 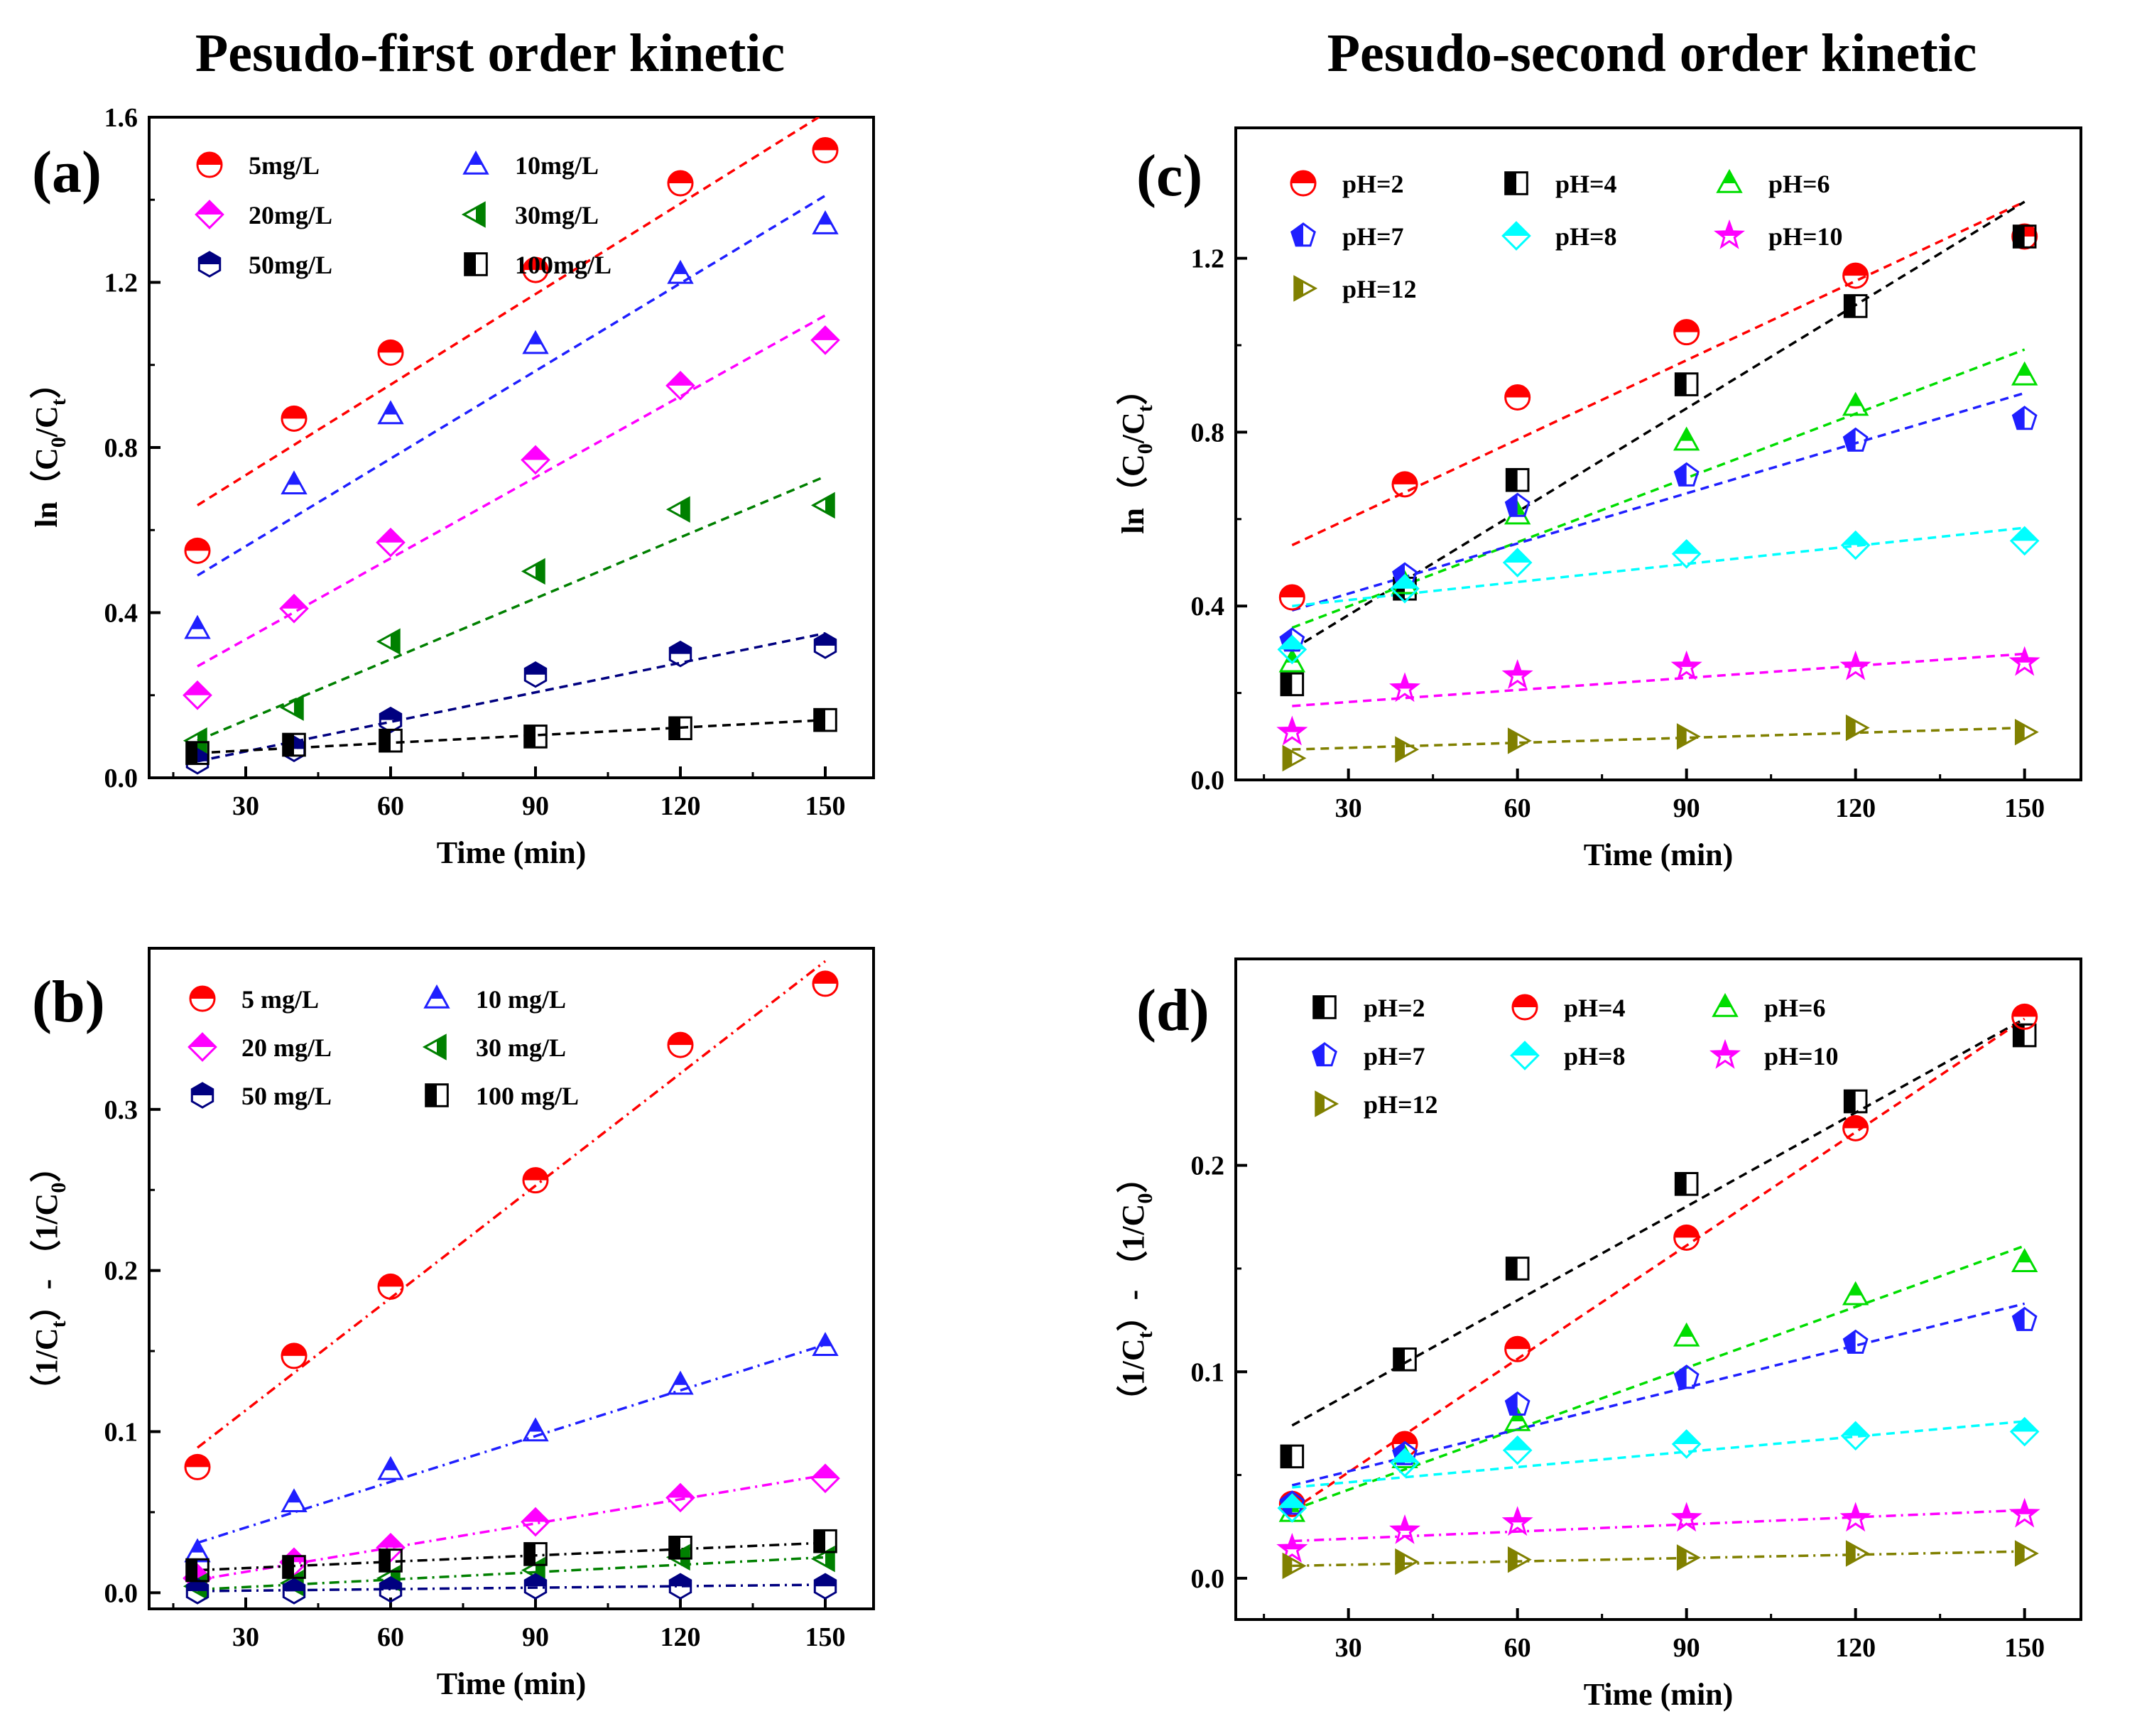 I want to click on y-axis-title-part: （C, so click(x=46, y=474).